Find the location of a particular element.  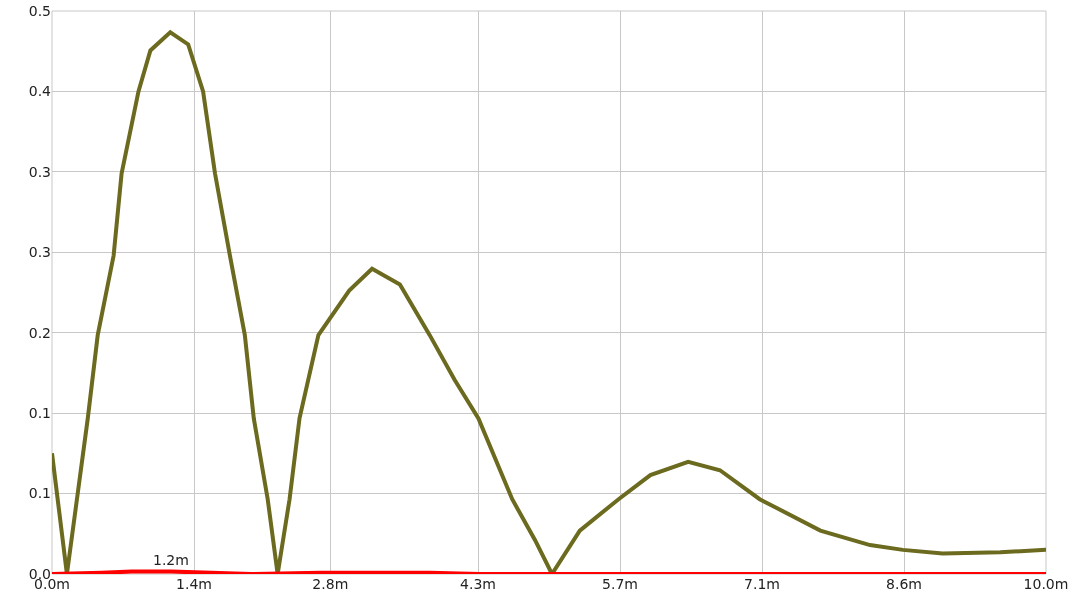

x-tick-label: 8.6m is located at coordinates (904, 584).